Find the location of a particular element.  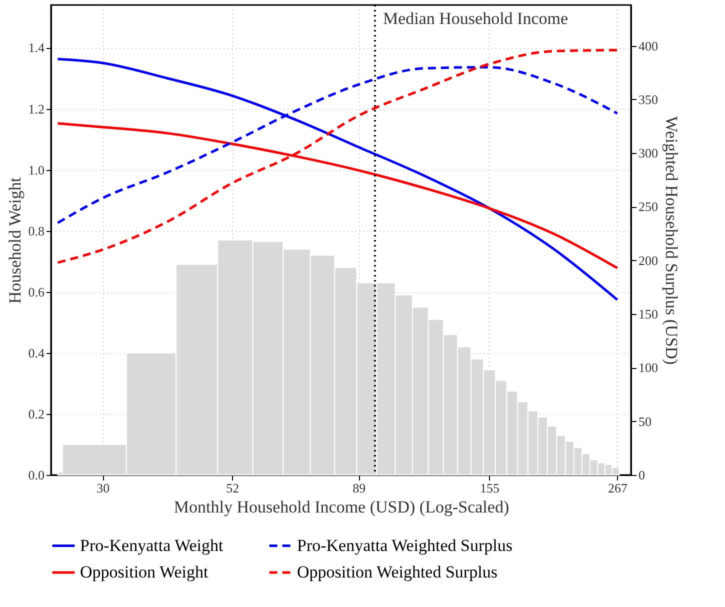

legend-label: Opposition Weighted Surplus is located at coordinates (397, 572).